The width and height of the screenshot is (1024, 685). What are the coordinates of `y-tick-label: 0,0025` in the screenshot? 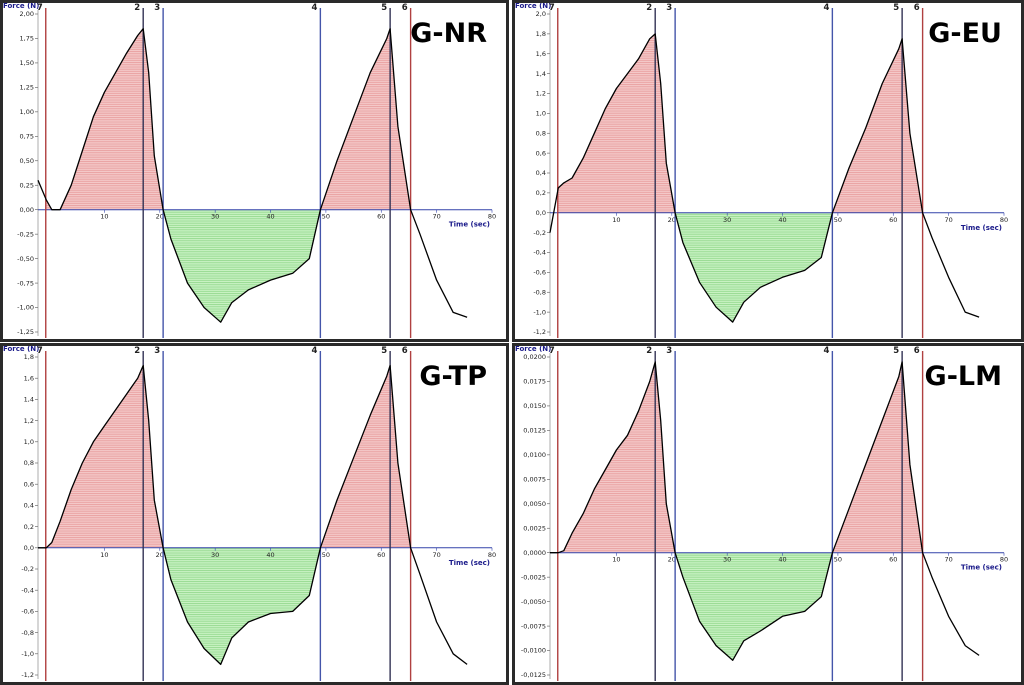 It's located at (534, 528).